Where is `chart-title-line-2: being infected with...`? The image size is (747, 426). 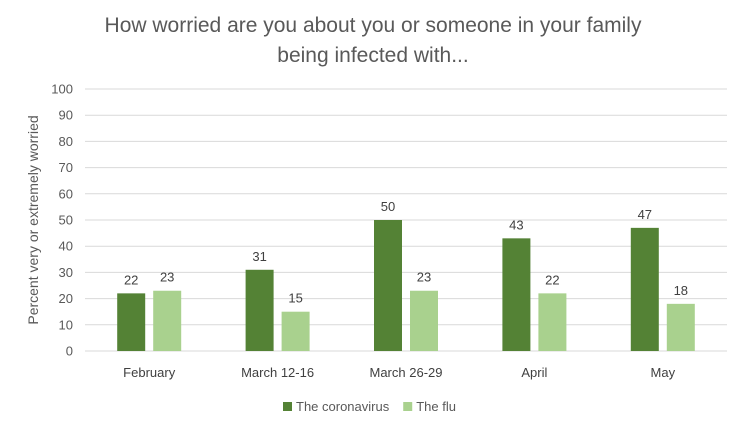
chart-title-line-2: being infected with... is located at coordinates (372, 55).